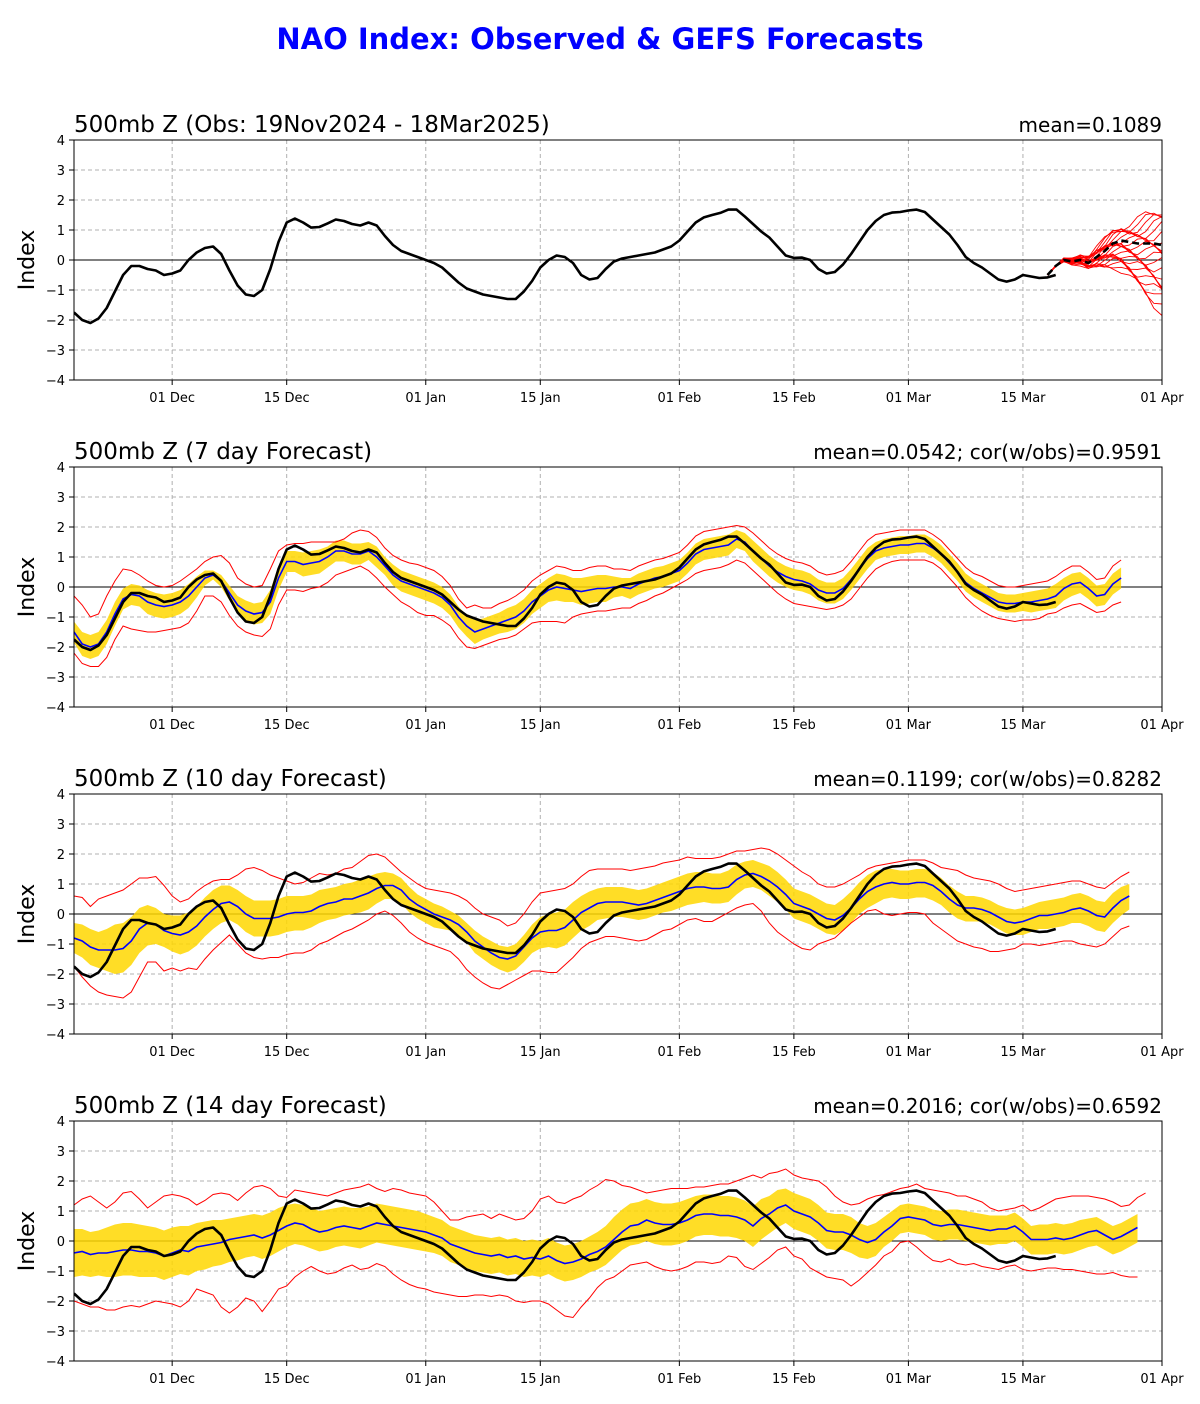  What do you see at coordinates (312, 125) in the screenshot?
I see `panel-title: 500mb Z (Obs: 19Nov2024 - 18Mar2025)` at bounding box center [312, 125].